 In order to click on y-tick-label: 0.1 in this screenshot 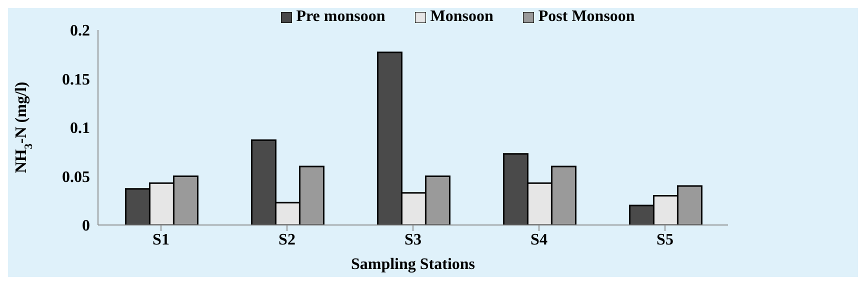, I will do `click(80, 129)`.